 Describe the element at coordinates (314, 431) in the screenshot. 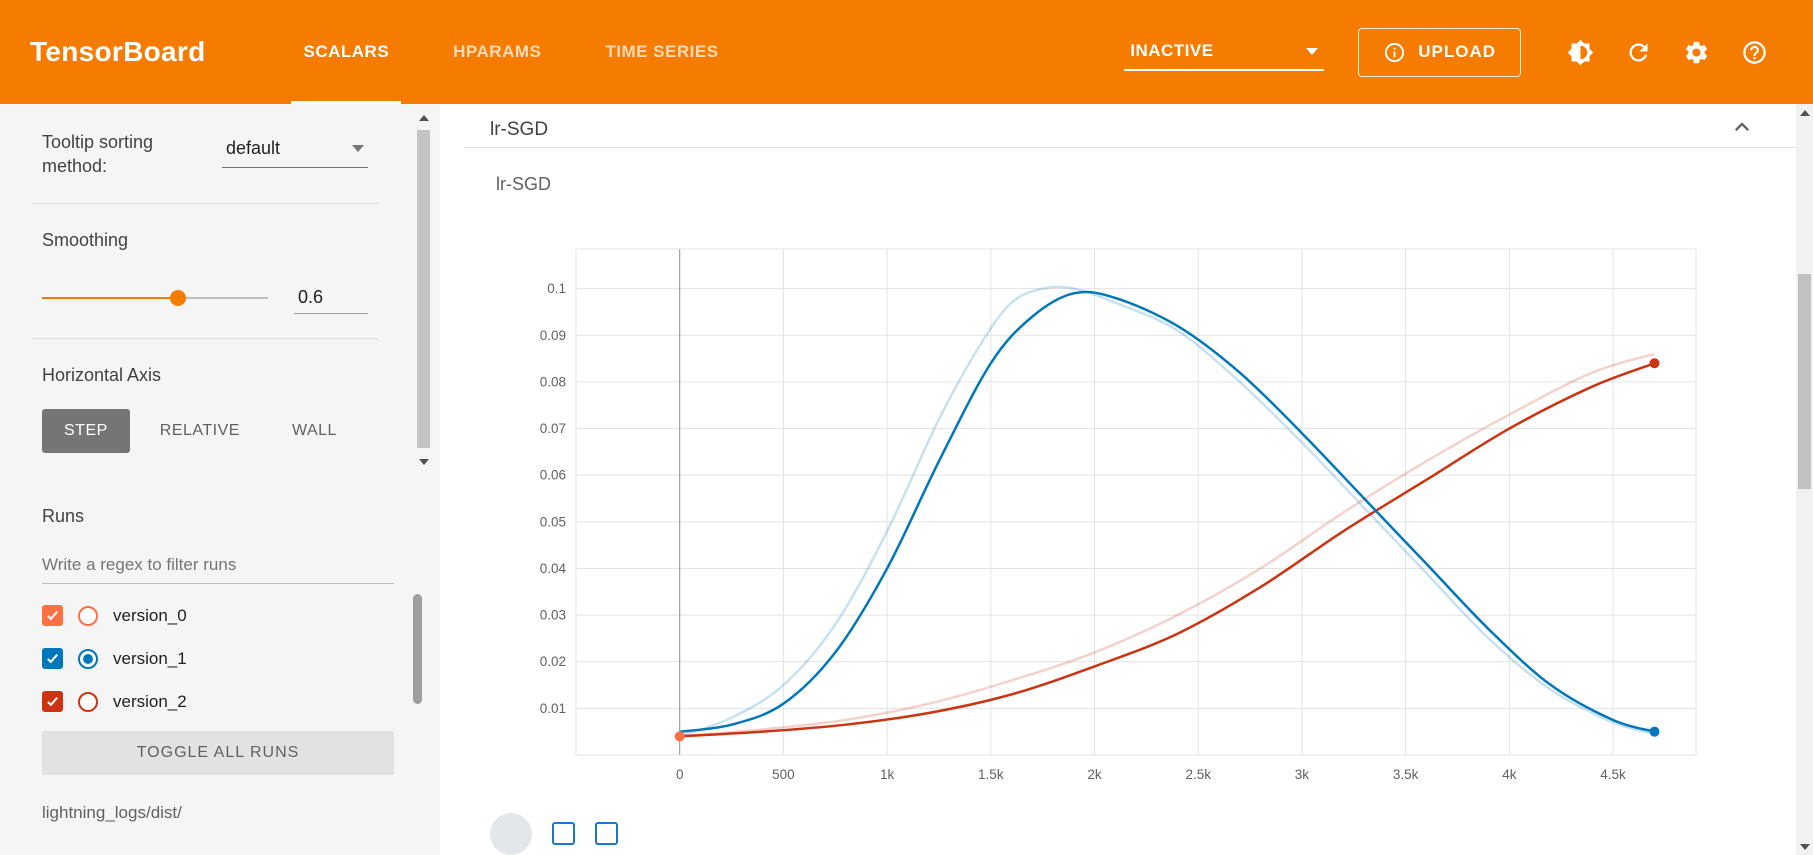

I see `axis-option-wall: WALL` at that location.